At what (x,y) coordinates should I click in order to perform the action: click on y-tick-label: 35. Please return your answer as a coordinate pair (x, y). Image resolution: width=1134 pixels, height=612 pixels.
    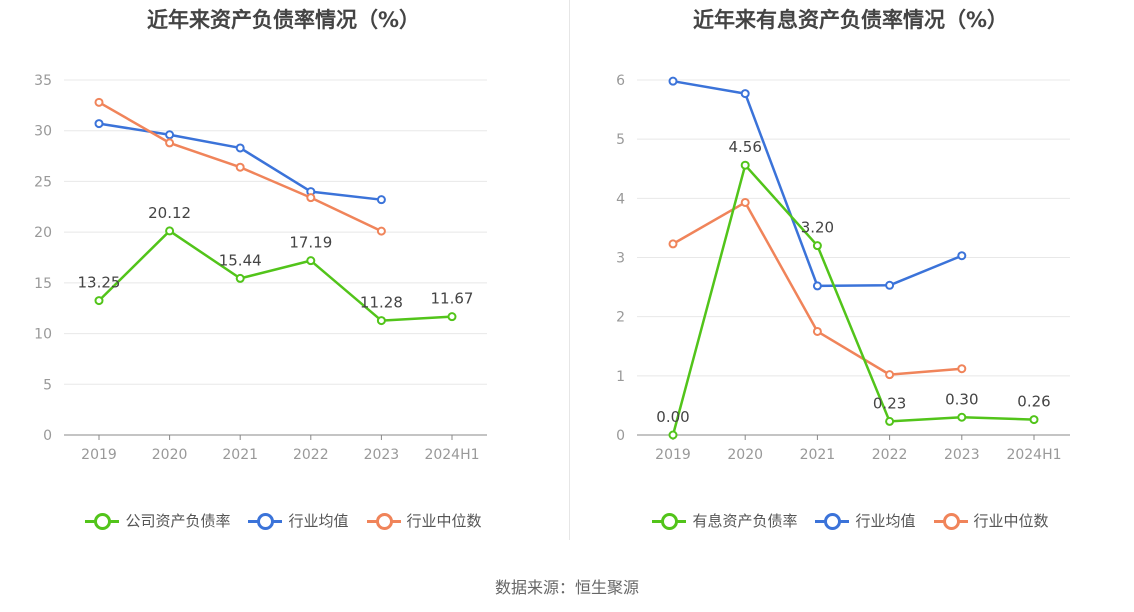
    Looking at the image, I should click on (43, 81).